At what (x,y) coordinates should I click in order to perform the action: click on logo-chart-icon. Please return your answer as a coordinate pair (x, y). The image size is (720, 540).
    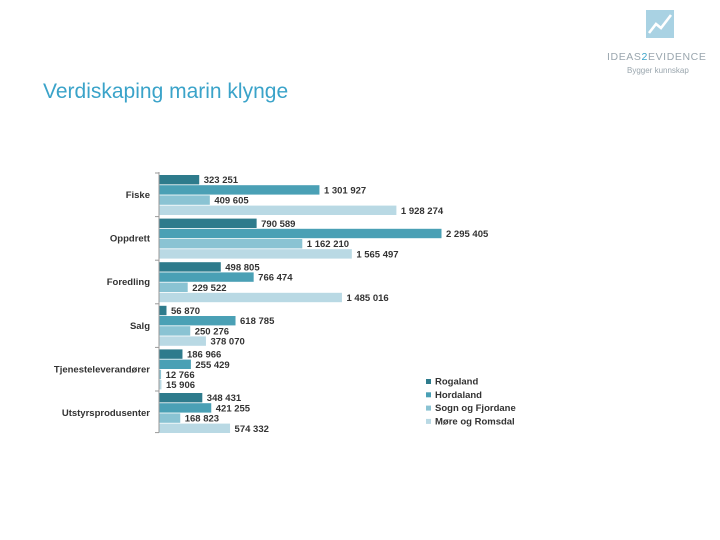
    Looking at the image, I should click on (660, 24).